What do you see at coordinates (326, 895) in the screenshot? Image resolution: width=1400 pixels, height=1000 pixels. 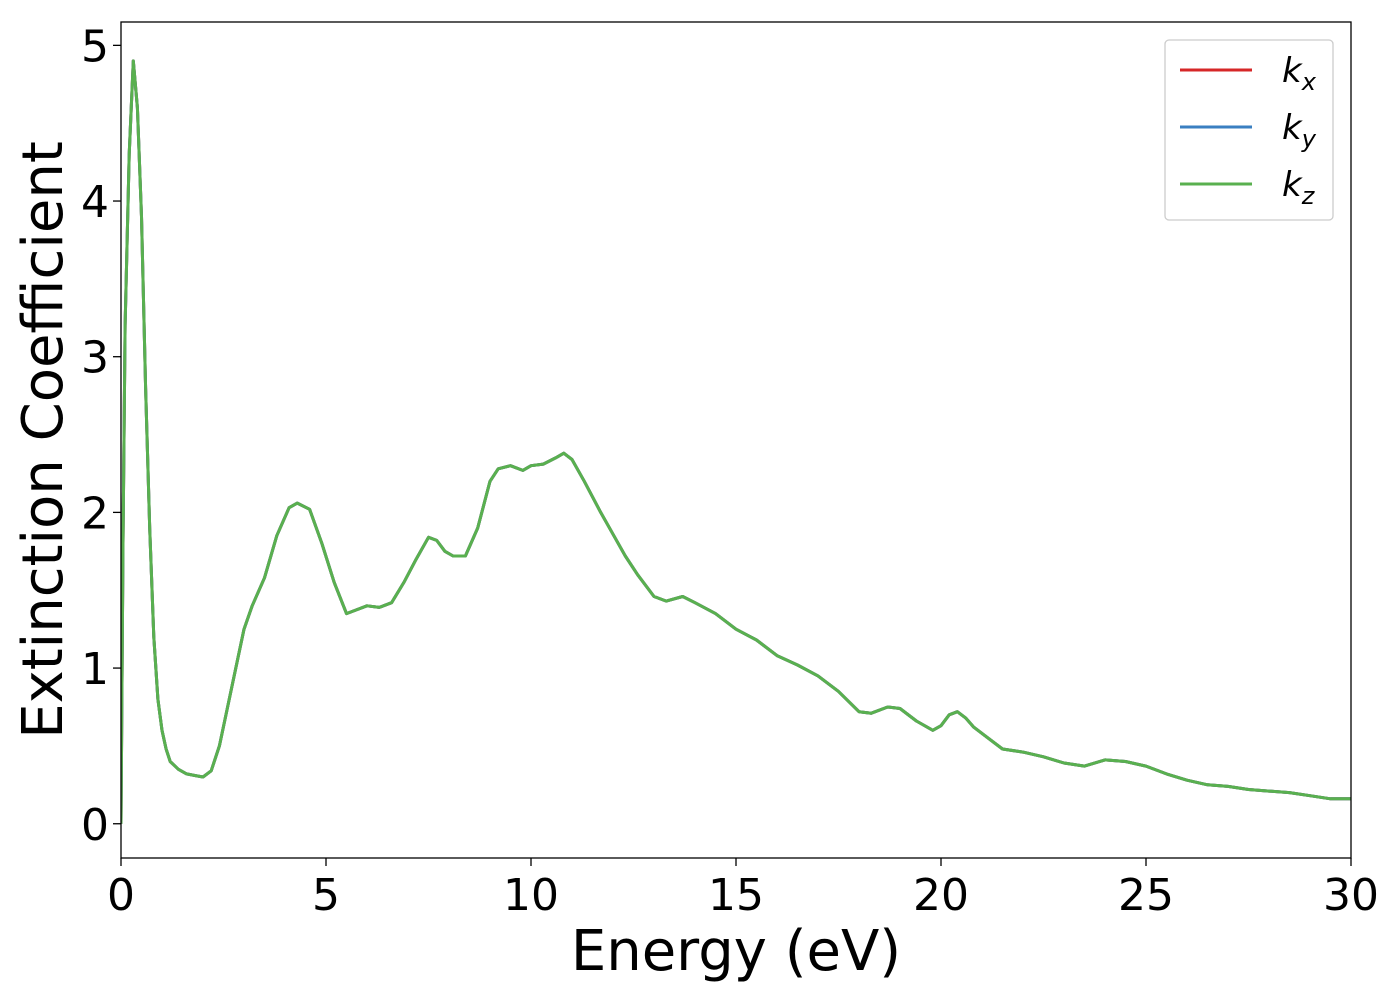 I see `x-tick-label: 5` at bounding box center [326, 895].